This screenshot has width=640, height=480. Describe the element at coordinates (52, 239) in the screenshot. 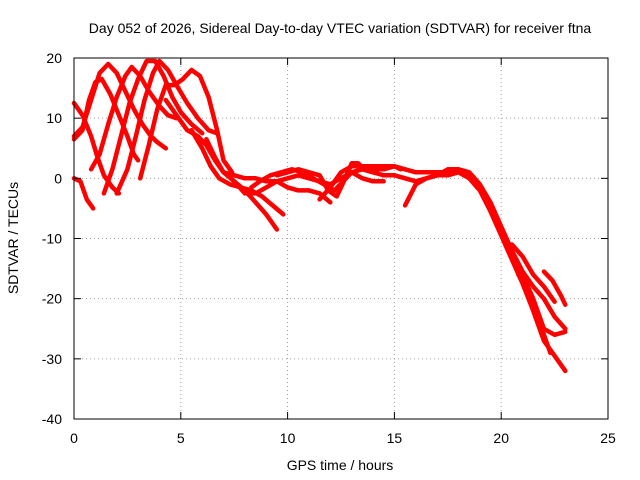

I see `y-tick-label: -10` at that location.